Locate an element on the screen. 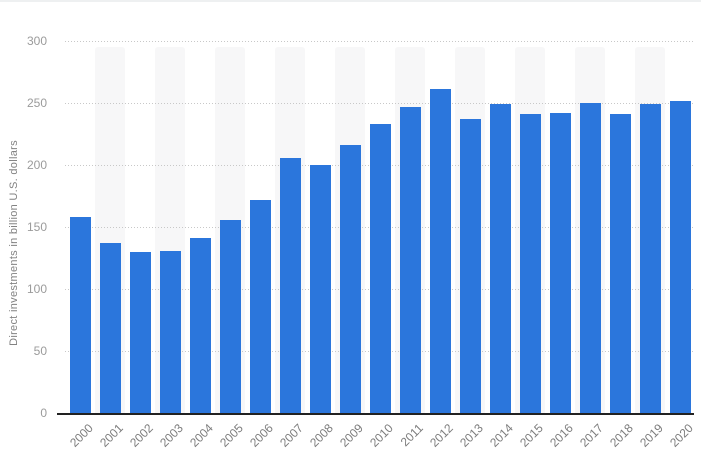 This screenshot has width=701, height=466. y-tick-label-50: 50 is located at coordinates (40, 351).